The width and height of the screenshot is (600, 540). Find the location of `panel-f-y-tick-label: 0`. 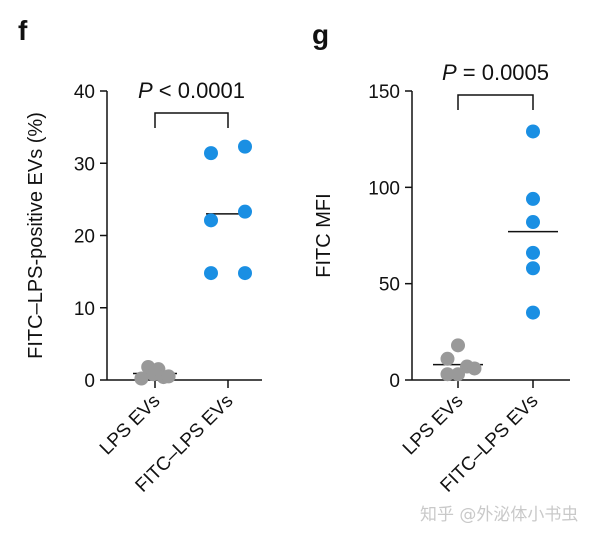

panel-f-y-tick-label: 0 is located at coordinates (89, 381).